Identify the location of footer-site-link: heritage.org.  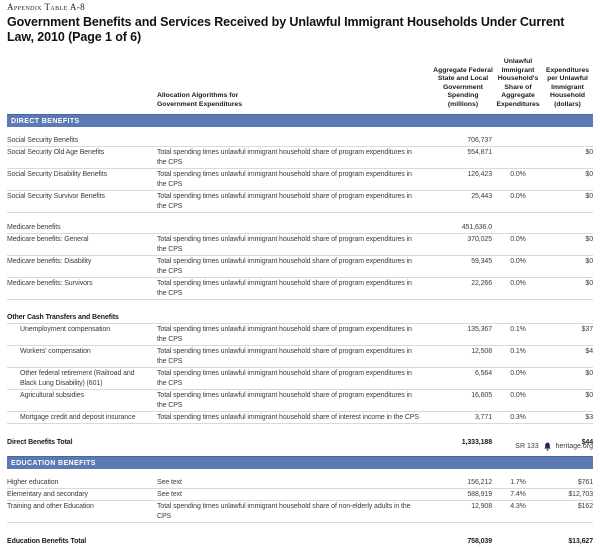
(574, 446).